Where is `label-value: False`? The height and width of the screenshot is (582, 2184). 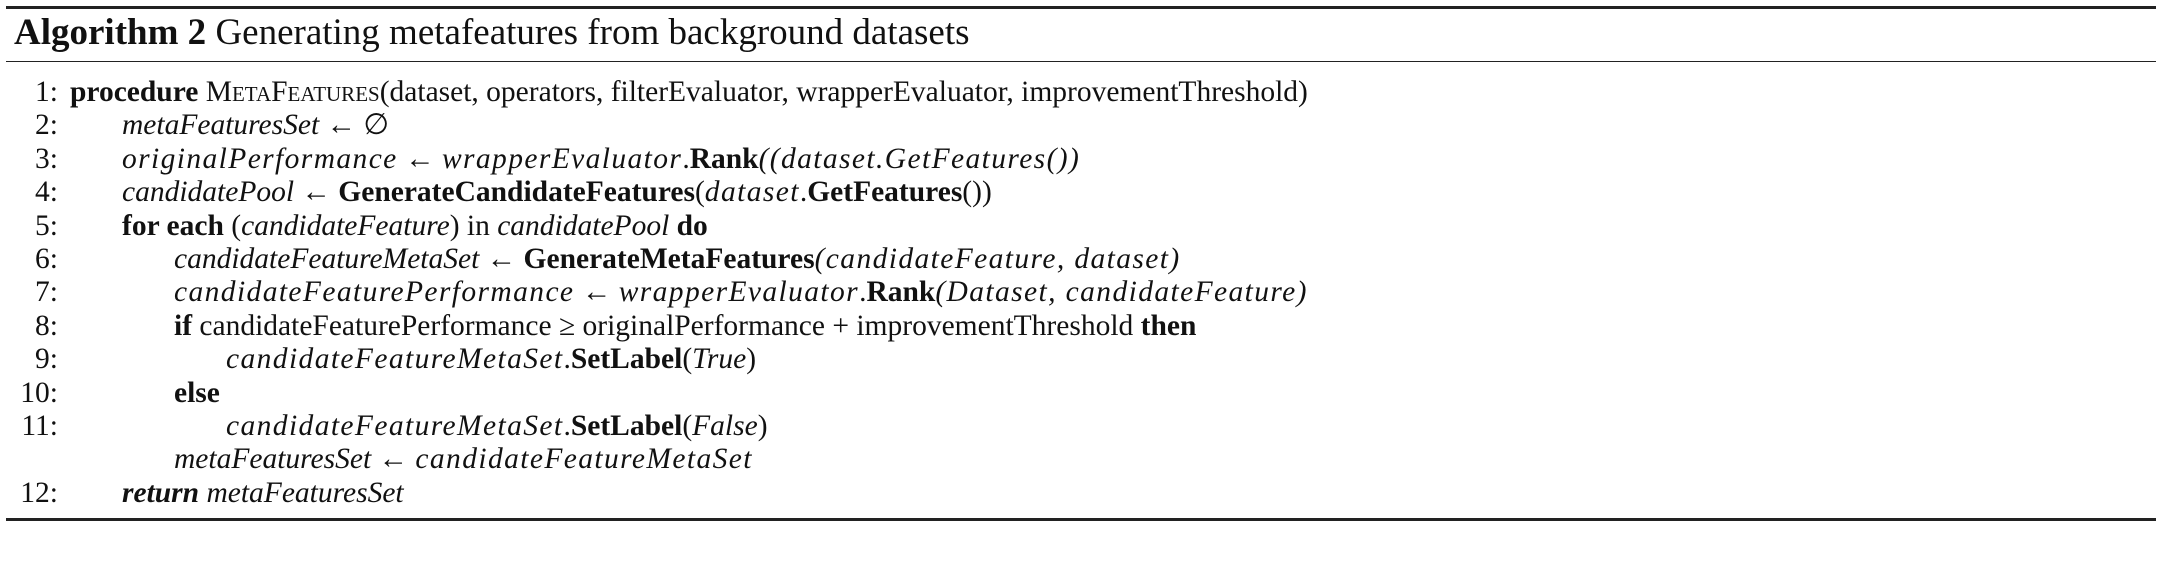 label-value: False is located at coordinates (725, 425).